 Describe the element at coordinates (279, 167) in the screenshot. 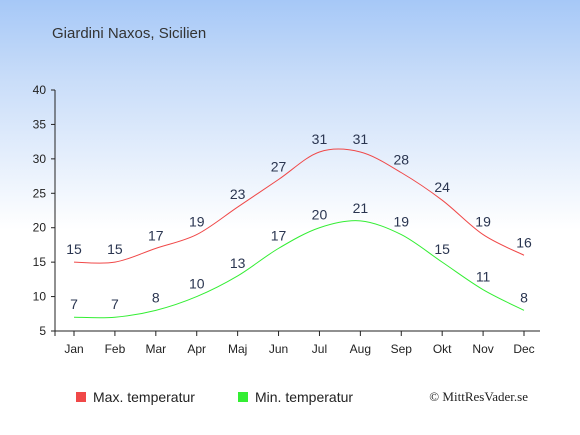

I see `data-label-max: 27` at that location.